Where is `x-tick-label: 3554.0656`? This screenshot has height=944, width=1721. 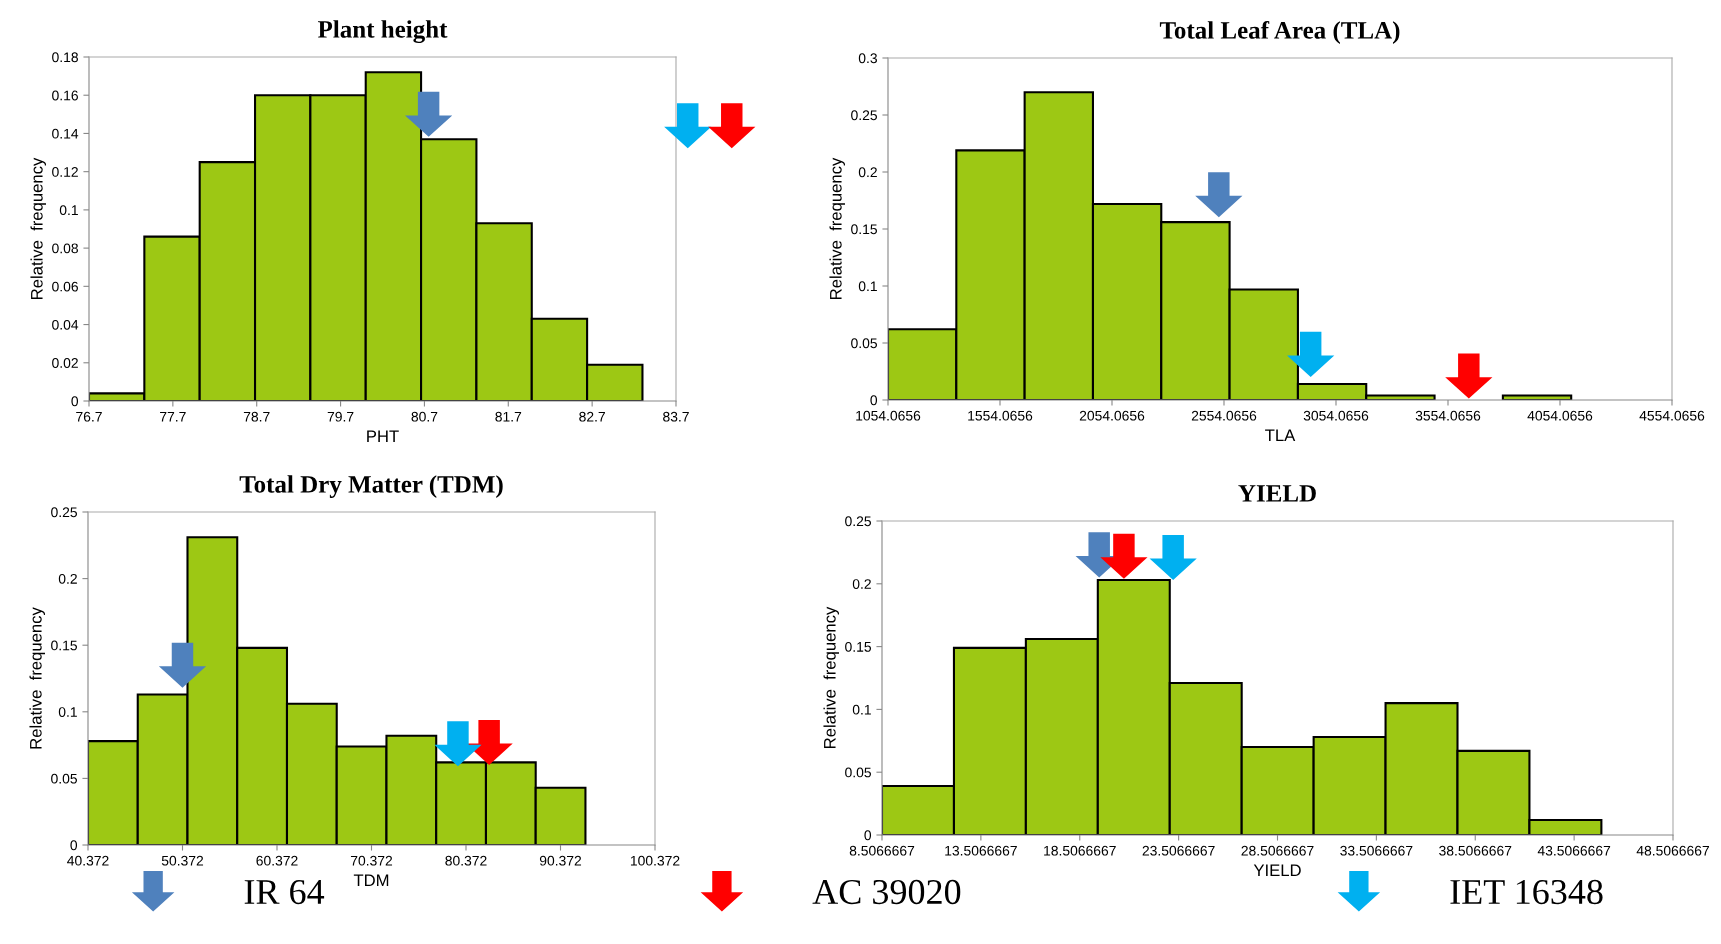 x-tick-label: 3554.0656 is located at coordinates (1448, 415).